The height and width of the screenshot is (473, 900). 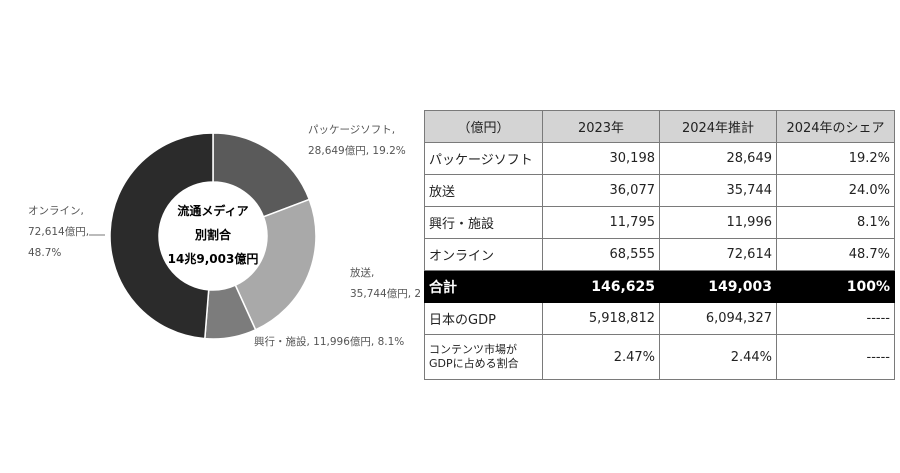 I want to click on slice-label-line: 35,744億円, 24.0%, so click(x=385, y=293).